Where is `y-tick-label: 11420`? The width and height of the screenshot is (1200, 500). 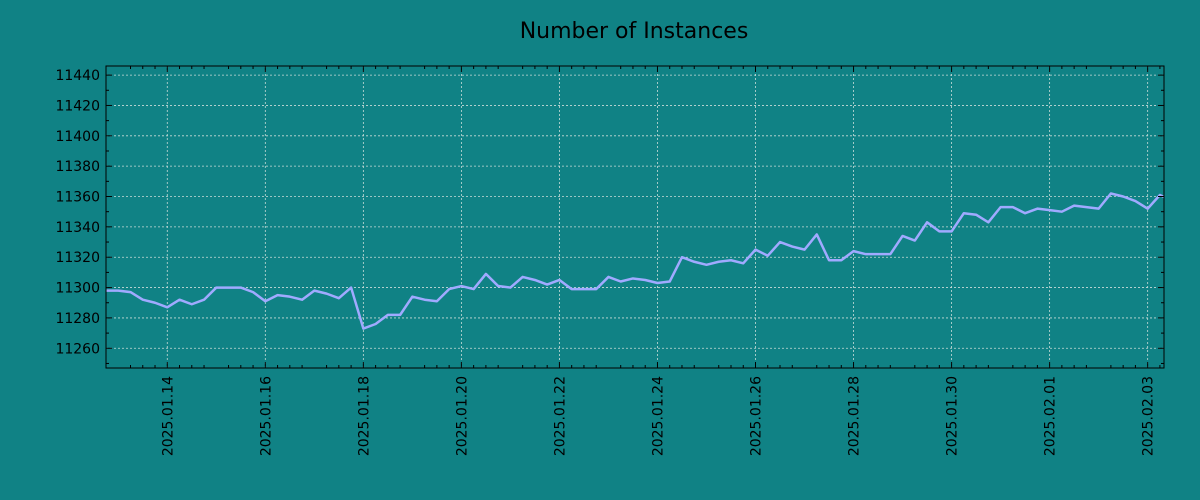
y-tick-label: 11420 is located at coordinates (77, 106).